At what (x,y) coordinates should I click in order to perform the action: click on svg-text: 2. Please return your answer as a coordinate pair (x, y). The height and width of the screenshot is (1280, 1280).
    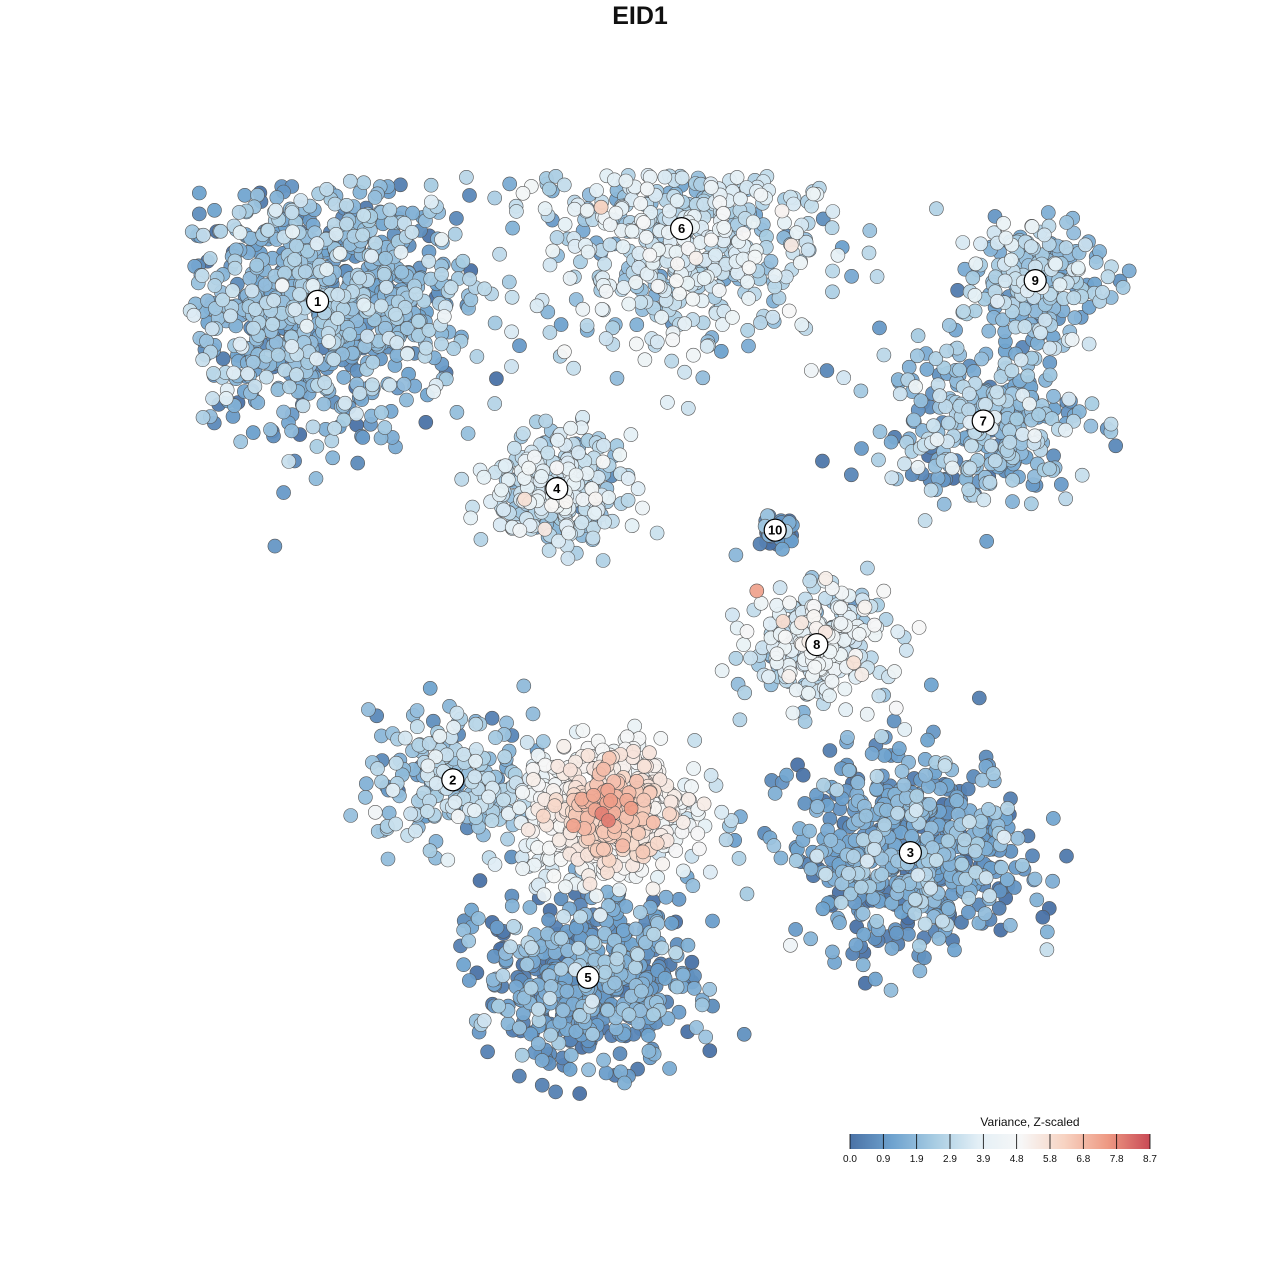
    Looking at the image, I should click on (452, 779).